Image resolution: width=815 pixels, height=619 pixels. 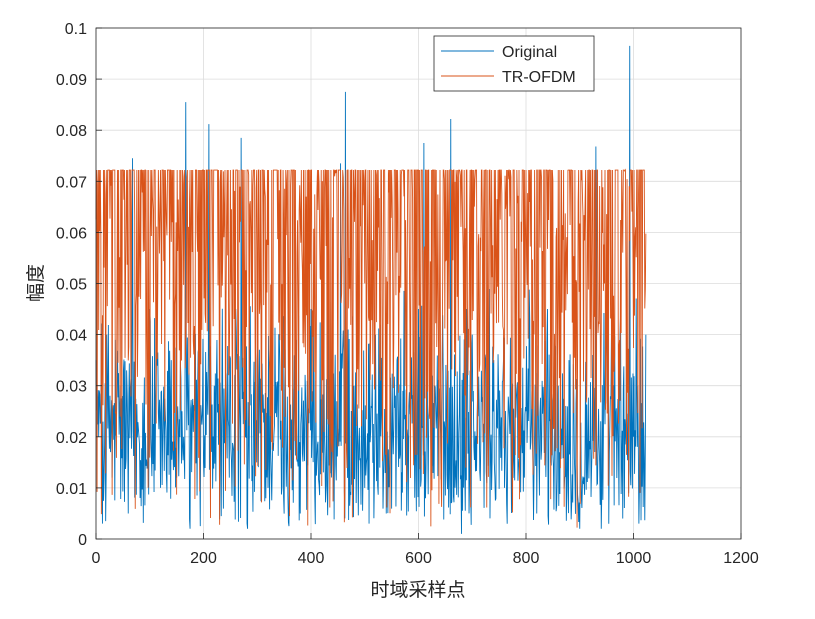 What do you see at coordinates (417, 590) in the screenshot?
I see `x-axis-label: 时域采样点` at bounding box center [417, 590].